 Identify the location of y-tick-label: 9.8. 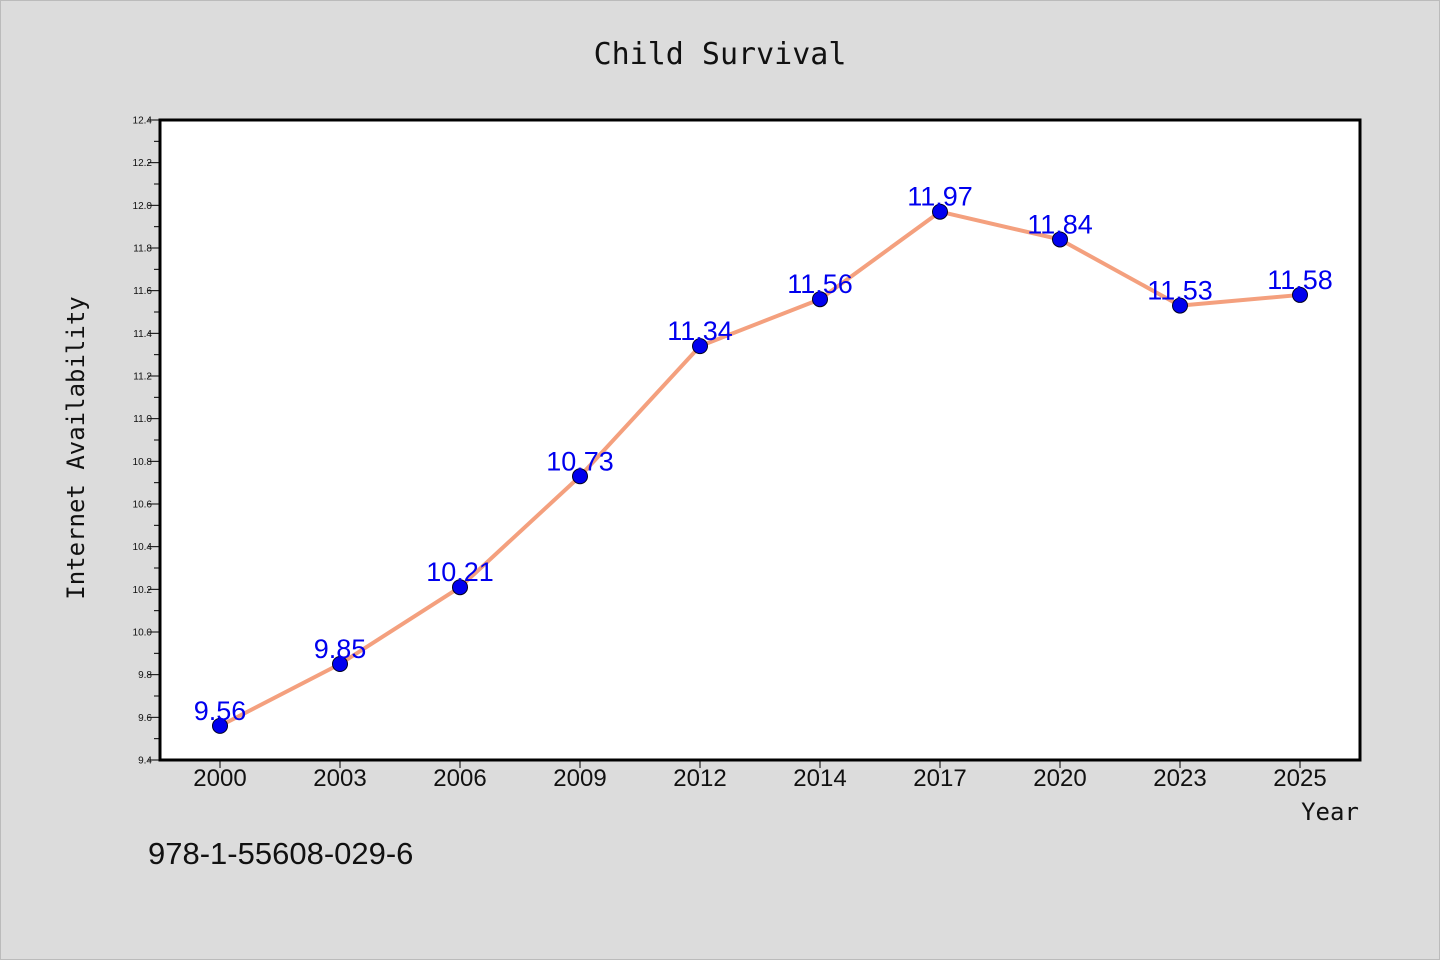
(145, 675).